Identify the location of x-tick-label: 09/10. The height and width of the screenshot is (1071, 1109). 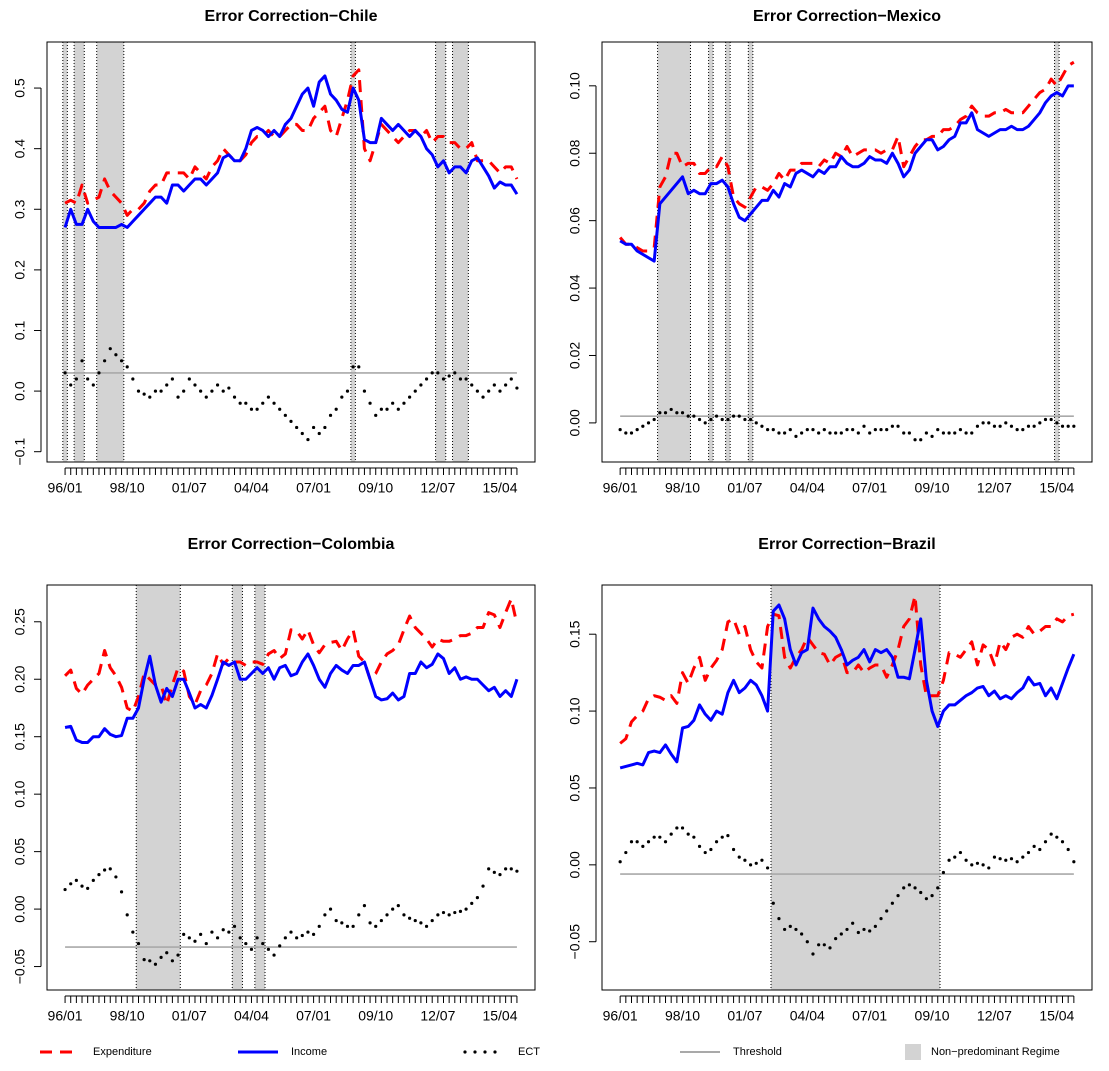
(375, 1016).